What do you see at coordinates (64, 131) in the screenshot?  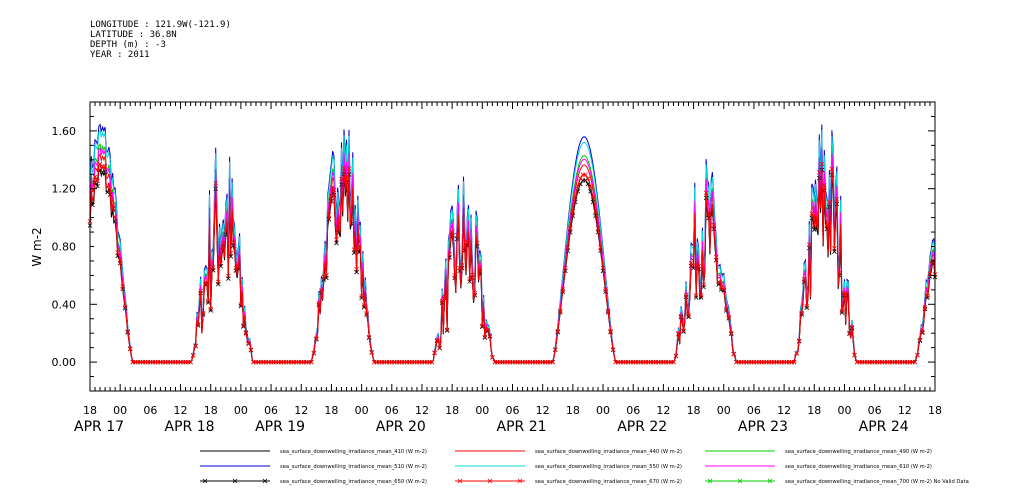 I see `y-tick-label: 1.60` at bounding box center [64, 131].